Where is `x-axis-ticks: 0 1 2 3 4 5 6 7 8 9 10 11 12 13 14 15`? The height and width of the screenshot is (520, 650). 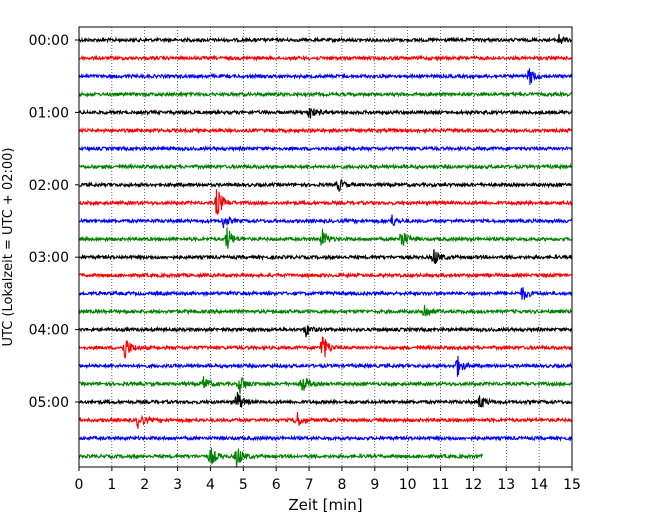 x-axis-ticks: 0 1 2 3 4 5 6 7 8 9 10 11 12 13 14 15 is located at coordinates (328, 480).